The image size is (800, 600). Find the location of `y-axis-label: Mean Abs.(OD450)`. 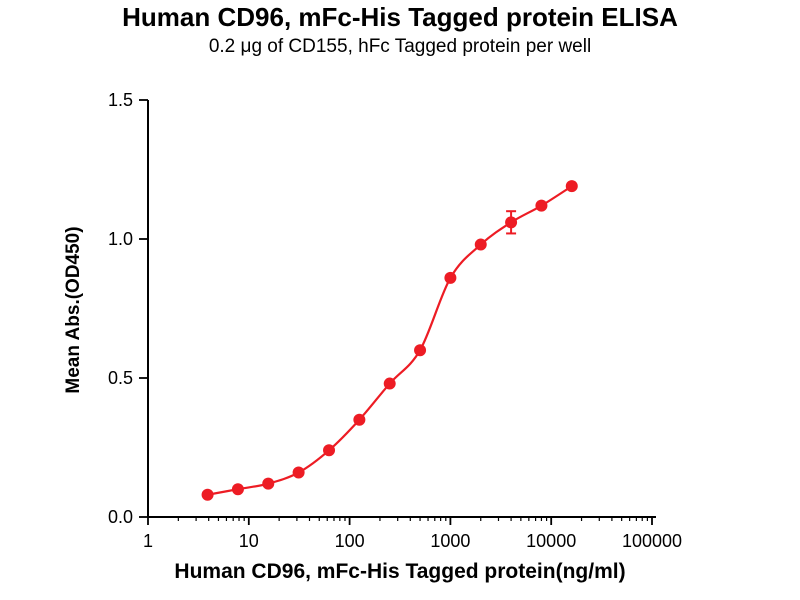

y-axis-label: Mean Abs.(OD450) is located at coordinates (73, 310).